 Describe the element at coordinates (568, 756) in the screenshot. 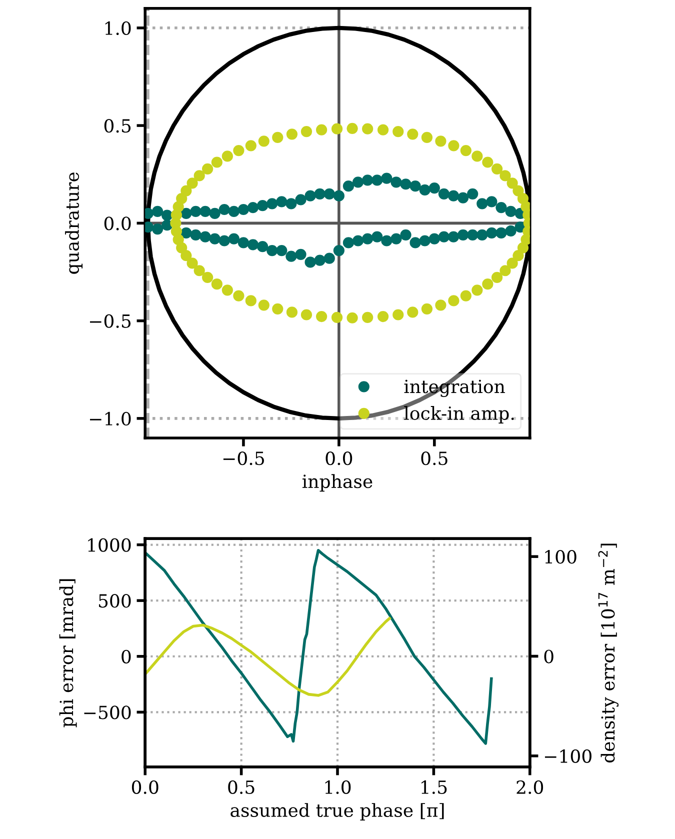

I see `y2-tick-label: −100` at that location.